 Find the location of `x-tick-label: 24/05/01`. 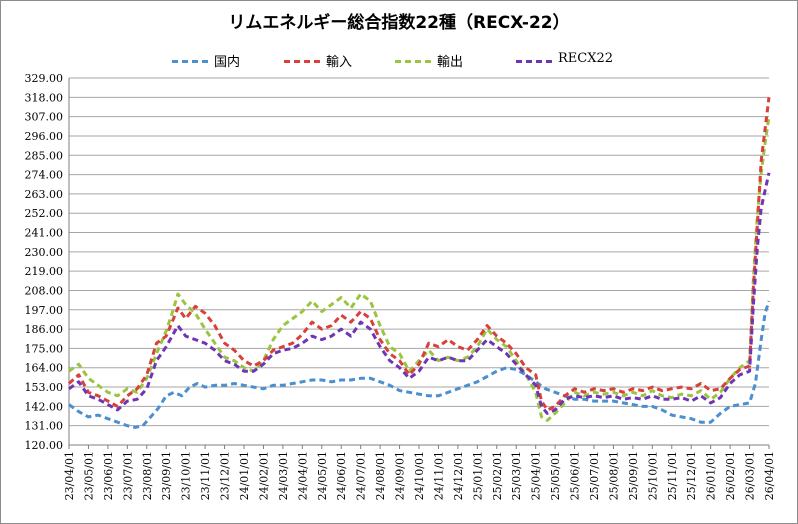

x-tick-label: 24/05/01 is located at coordinates (322, 475).